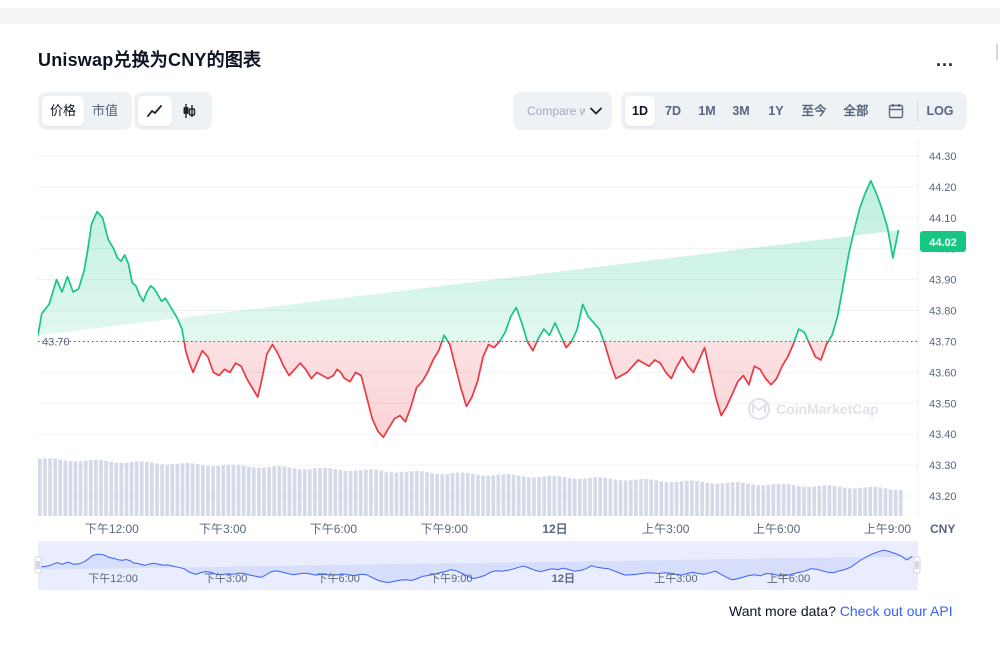  Describe the element at coordinates (112, 529) in the screenshot. I see `x-tick-label: 下午12:00` at that location.